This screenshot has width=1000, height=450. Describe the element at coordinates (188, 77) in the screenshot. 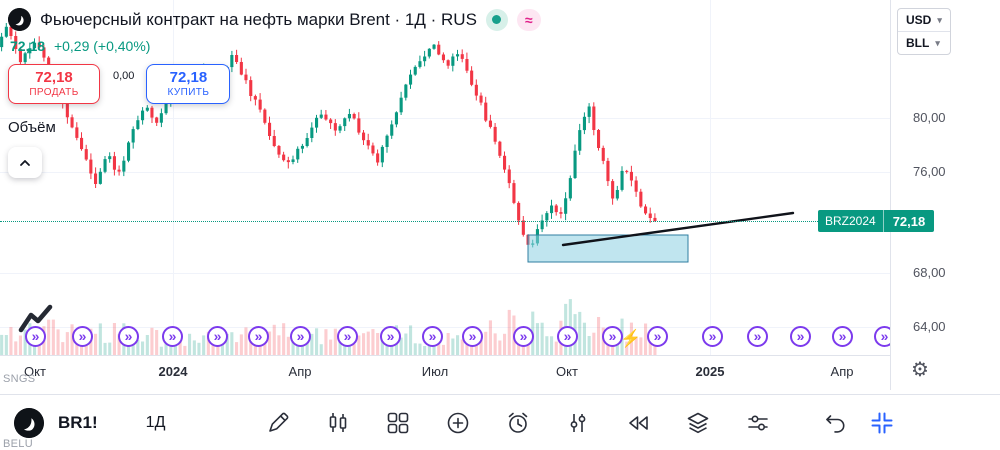

I see `buy-price: 72,18` at that location.